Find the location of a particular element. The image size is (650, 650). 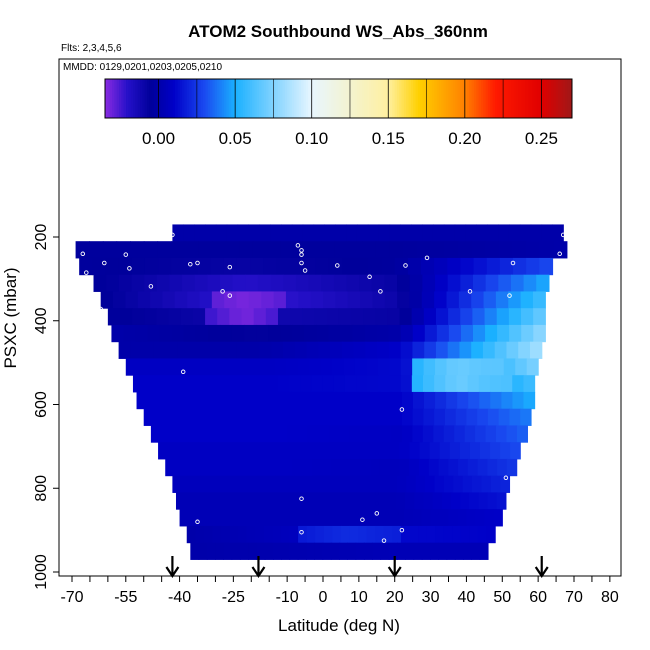

colorbar-frame is located at coordinates (338, 98).